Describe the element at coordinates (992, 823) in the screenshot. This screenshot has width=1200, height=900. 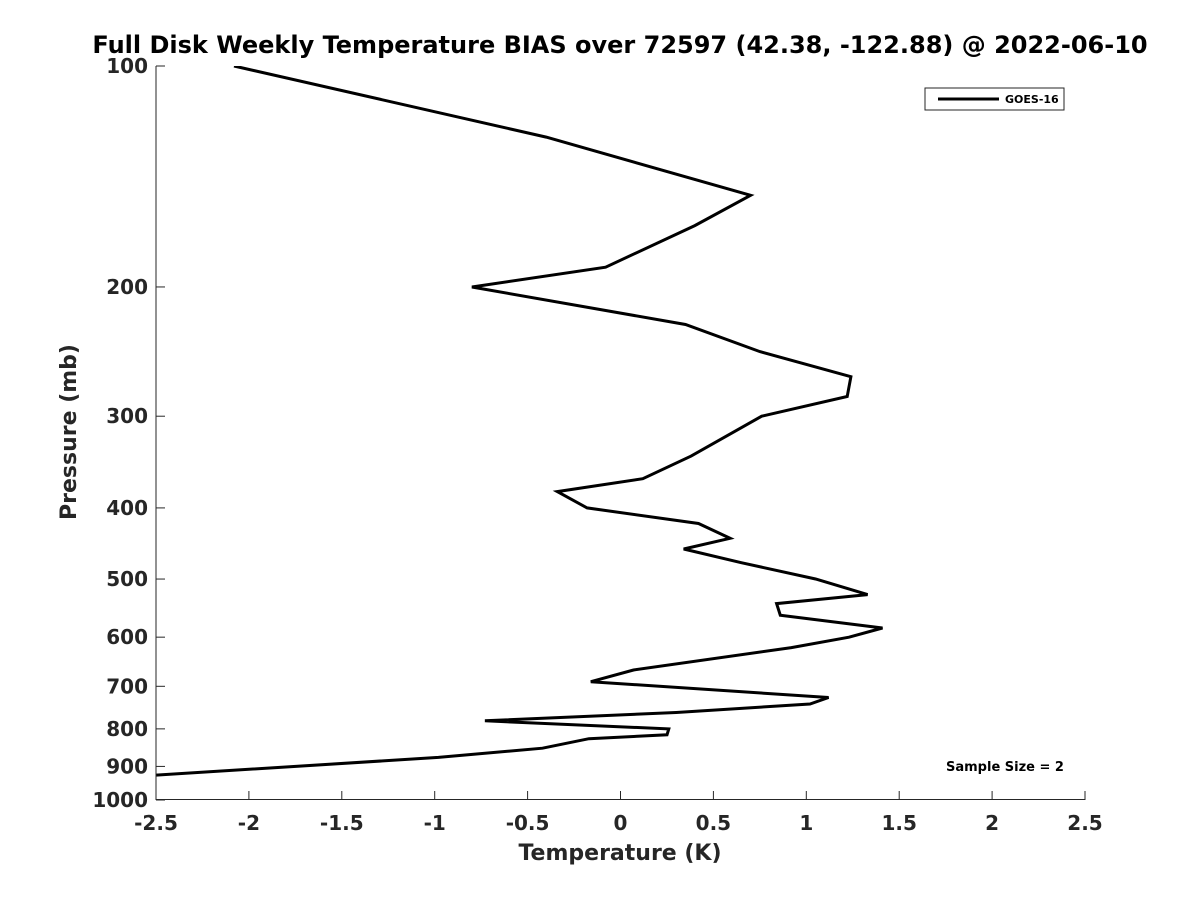
I see `x-tick-label: 2` at that location.